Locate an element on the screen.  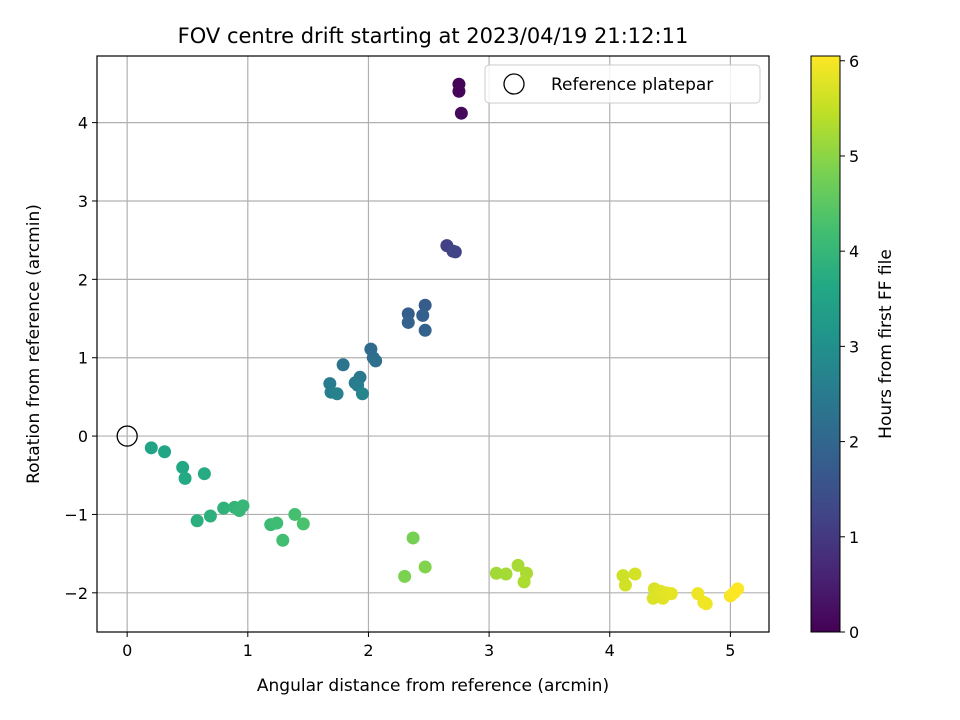
y-axis: −2 −1 0 1 2 3 4 is located at coordinates (80, 358).